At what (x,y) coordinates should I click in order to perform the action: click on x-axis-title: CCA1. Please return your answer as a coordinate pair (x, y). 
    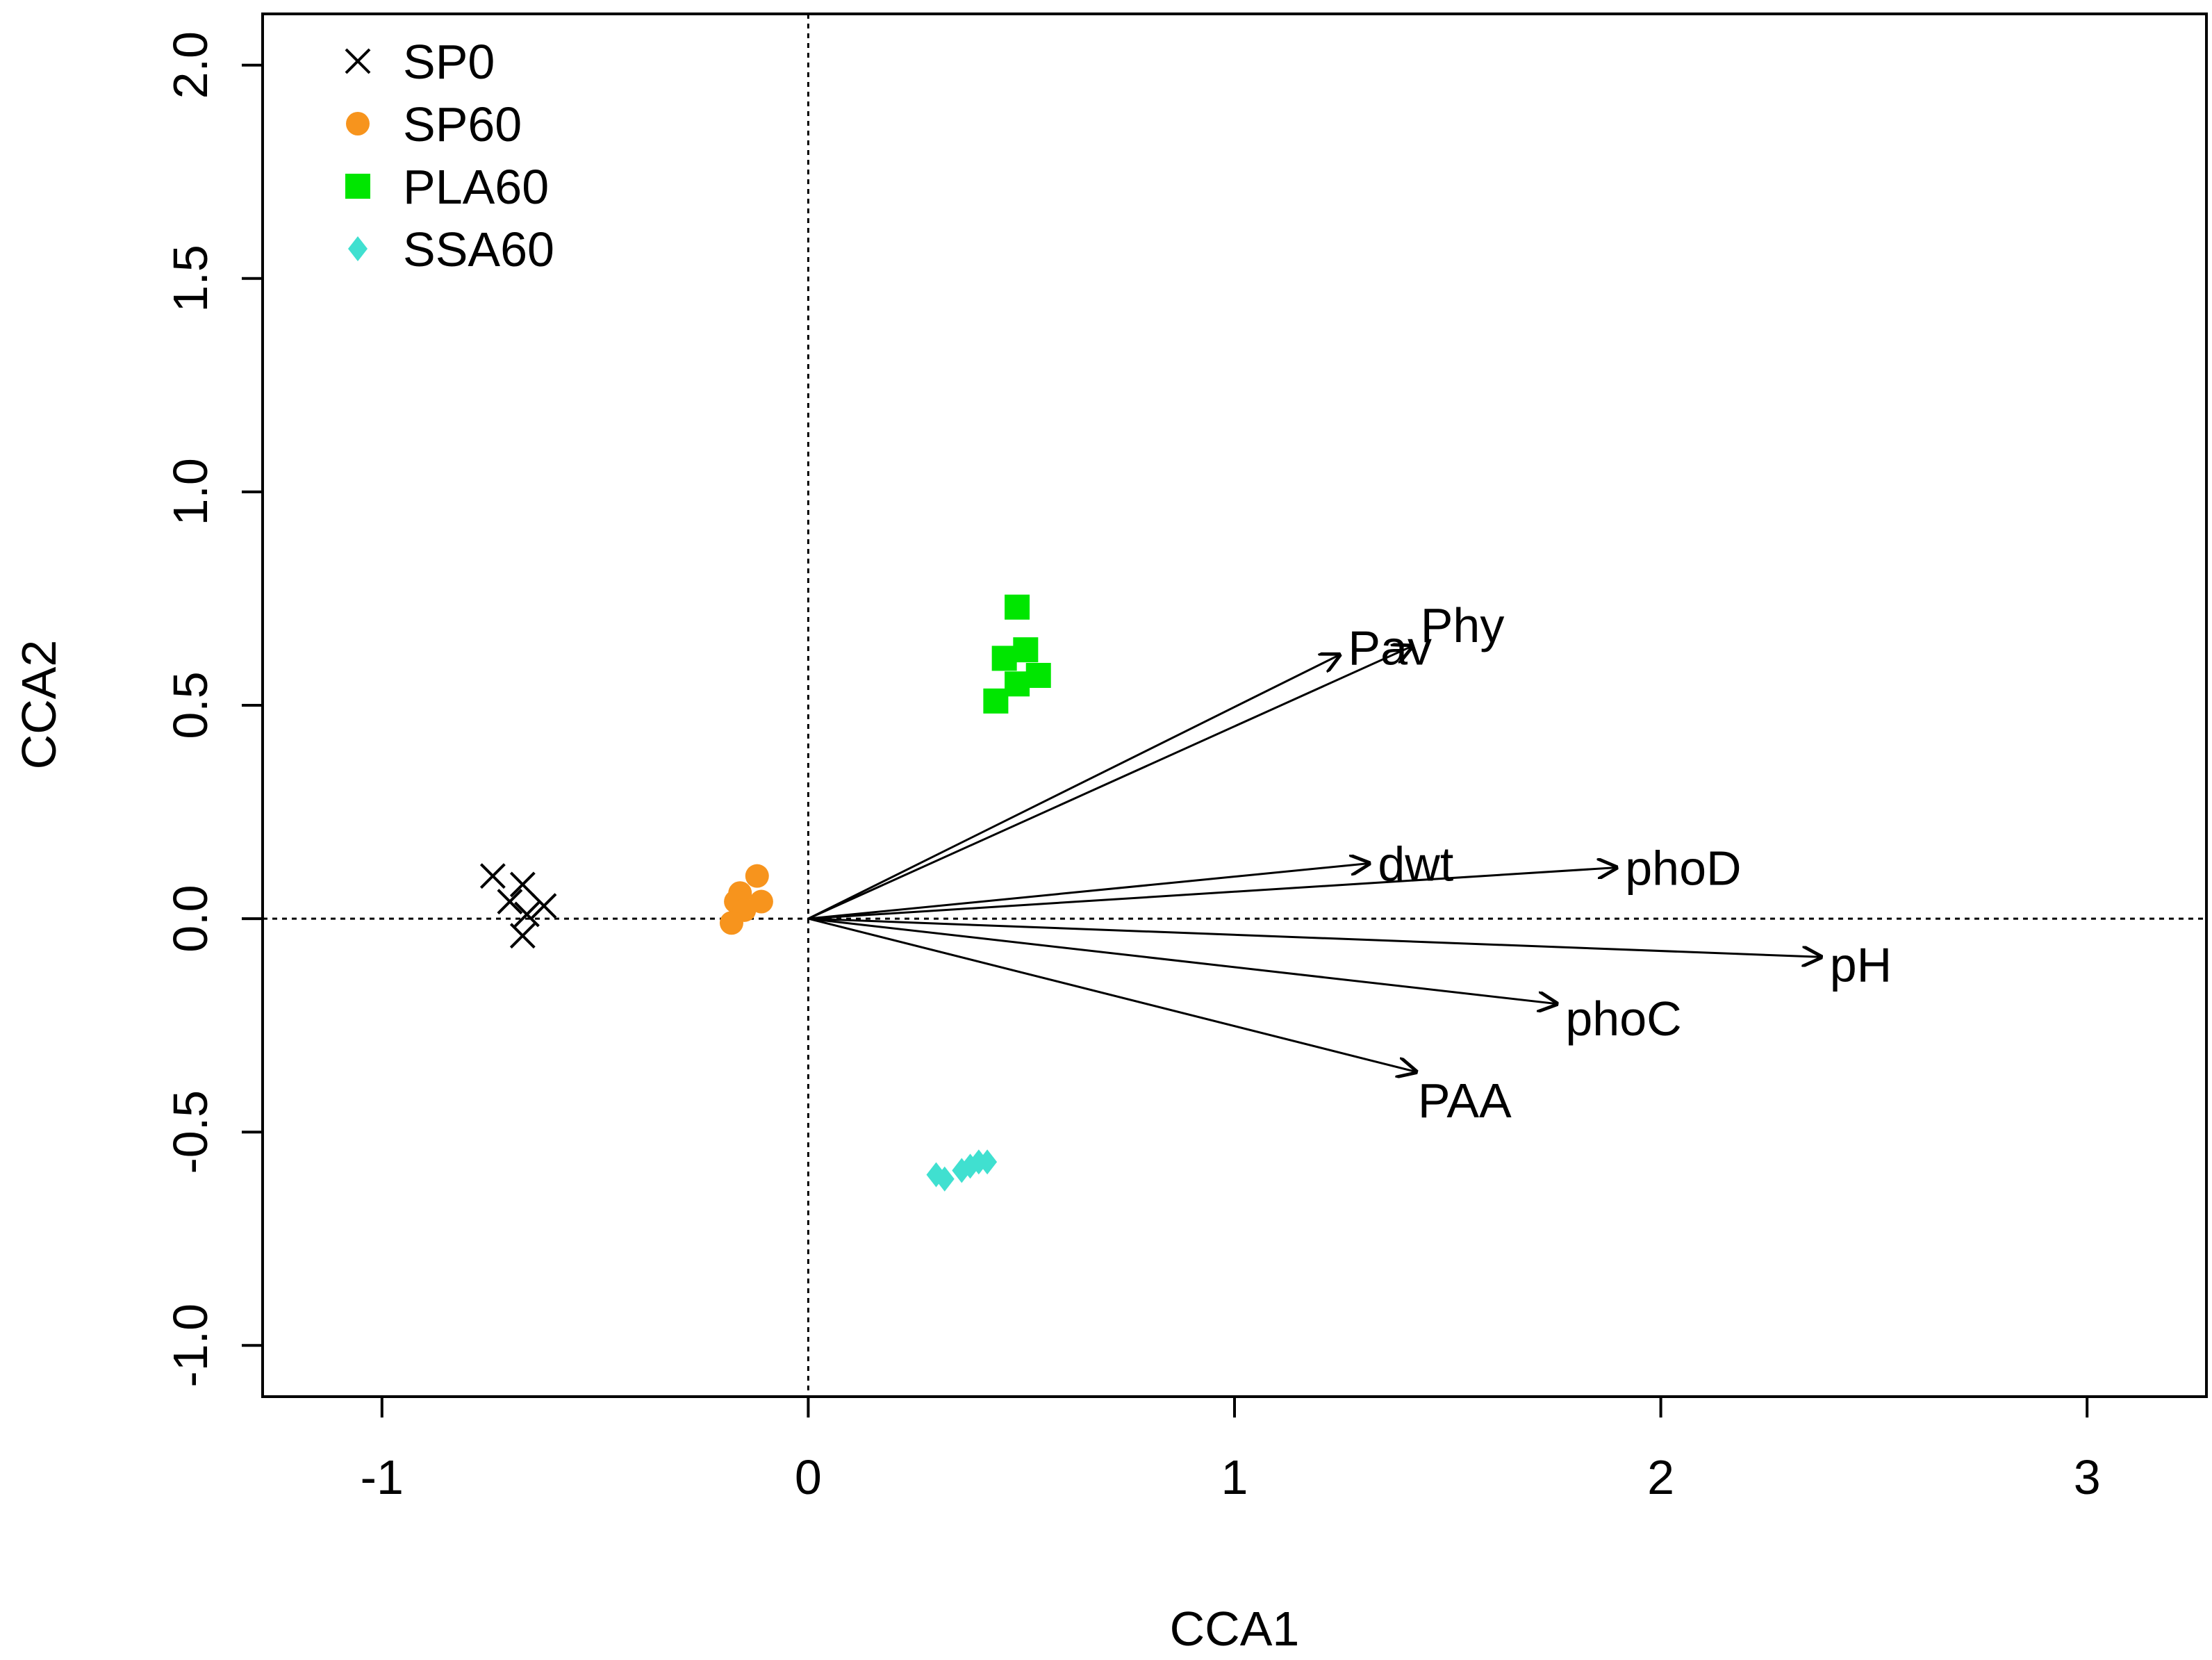
    Looking at the image, I should click on (1235, 1629).